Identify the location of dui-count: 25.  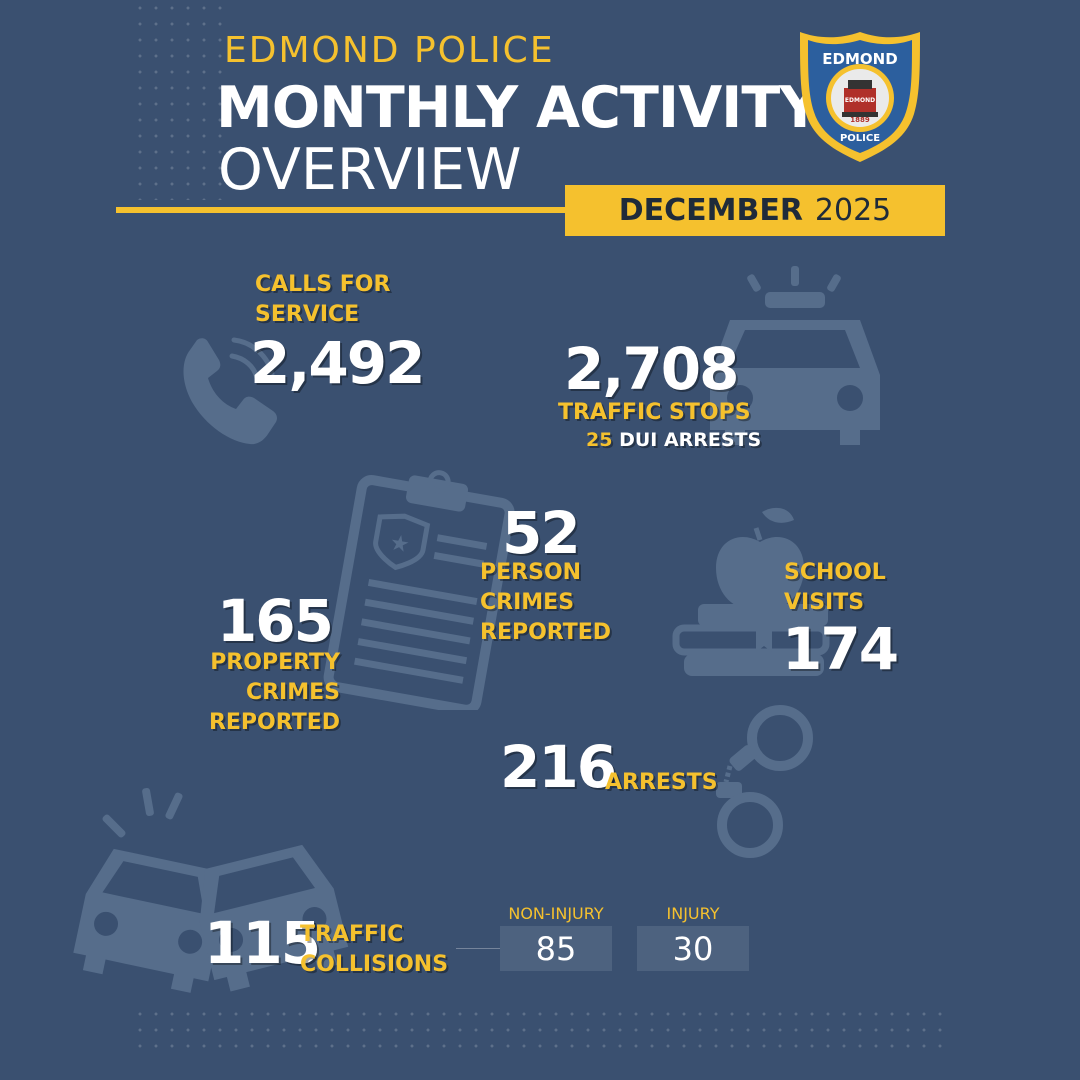
(599, 440).